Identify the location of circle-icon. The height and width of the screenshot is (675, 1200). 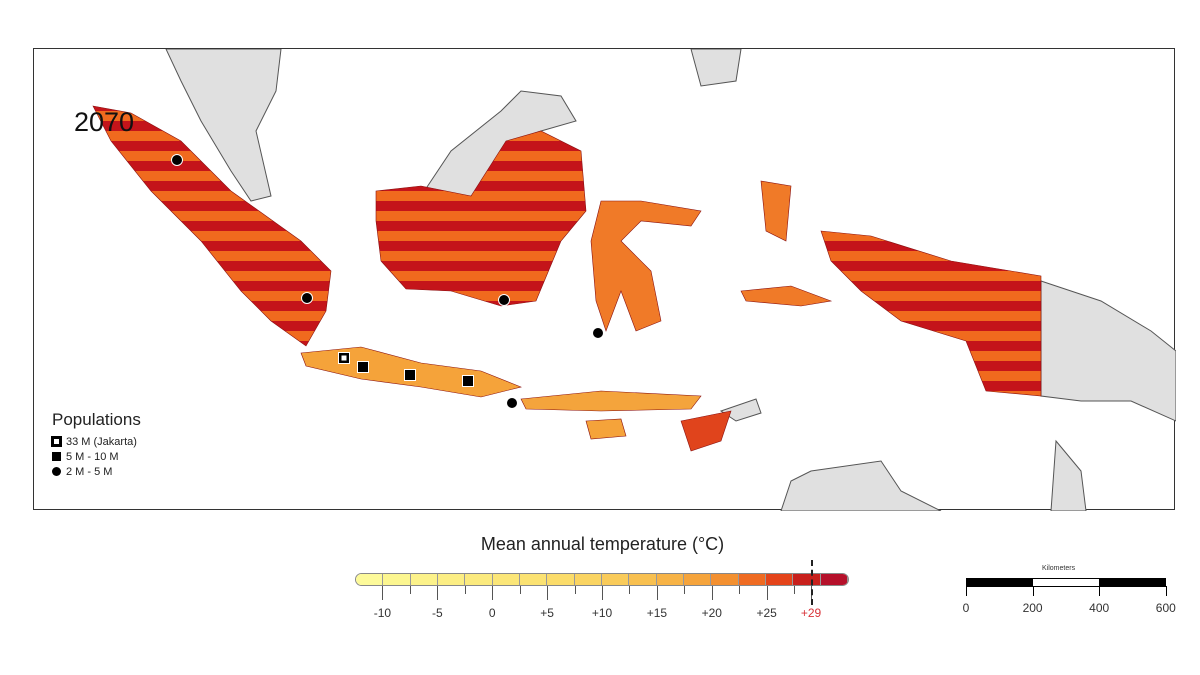
(56, 471).